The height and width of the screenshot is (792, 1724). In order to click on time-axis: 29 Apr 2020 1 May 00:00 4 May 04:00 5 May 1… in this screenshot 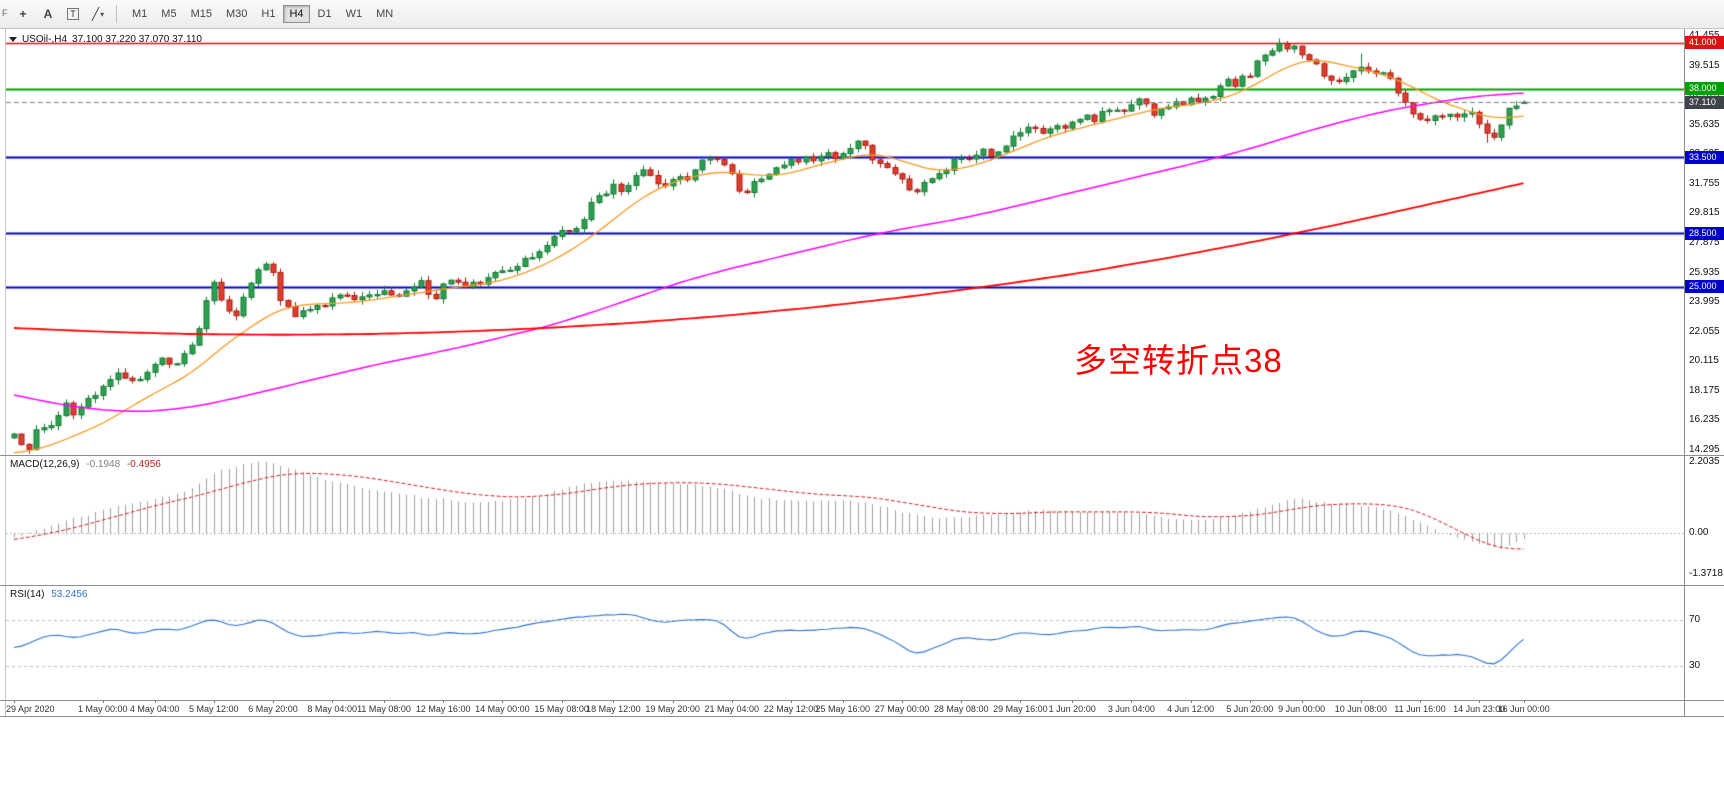, I will do `click(845, 708)`.